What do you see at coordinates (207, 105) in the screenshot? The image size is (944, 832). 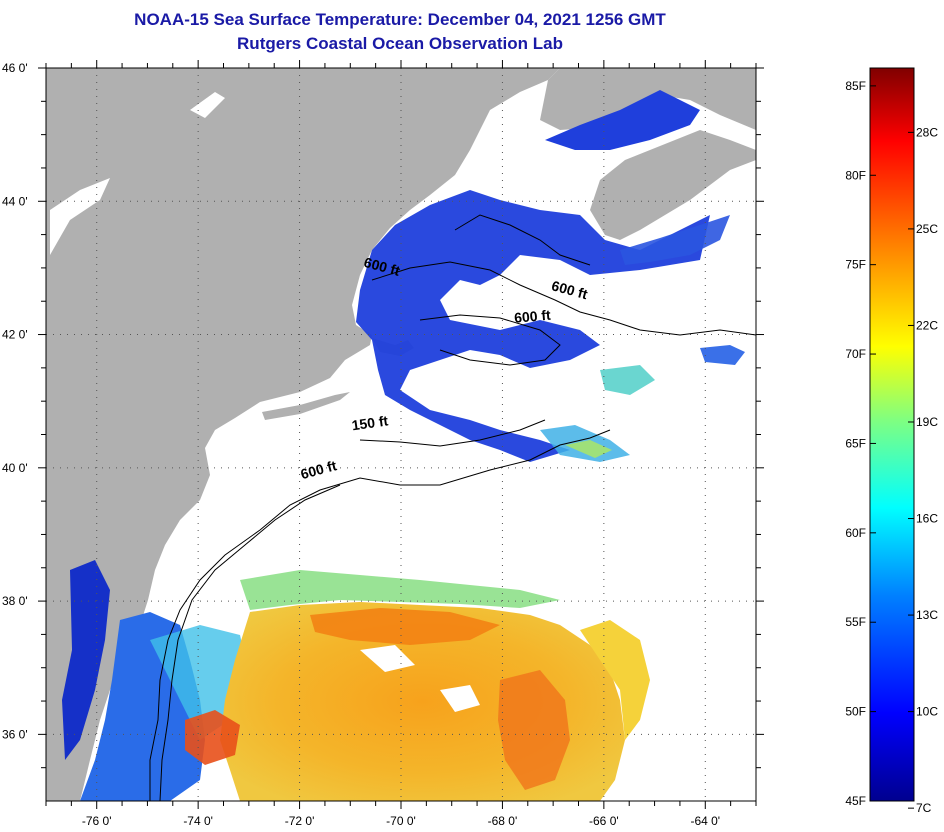 I see `lake-champlain` at bounding box center [207, 105].